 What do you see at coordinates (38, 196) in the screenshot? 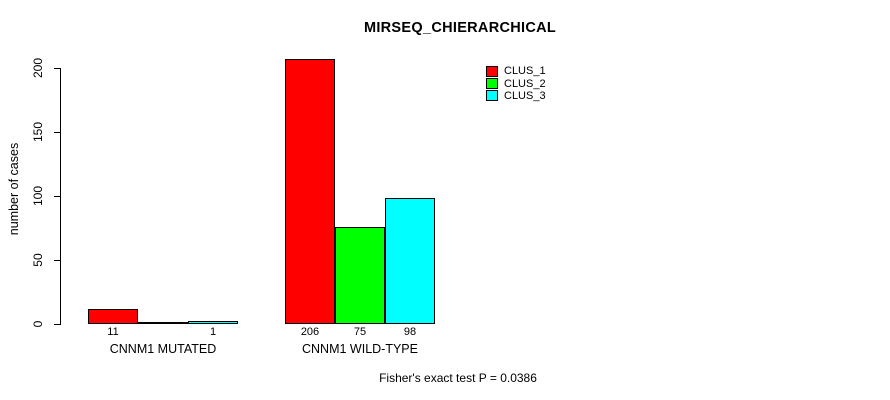
I see `y-axis-tick-label: 100` at bounding box center [38, 196].